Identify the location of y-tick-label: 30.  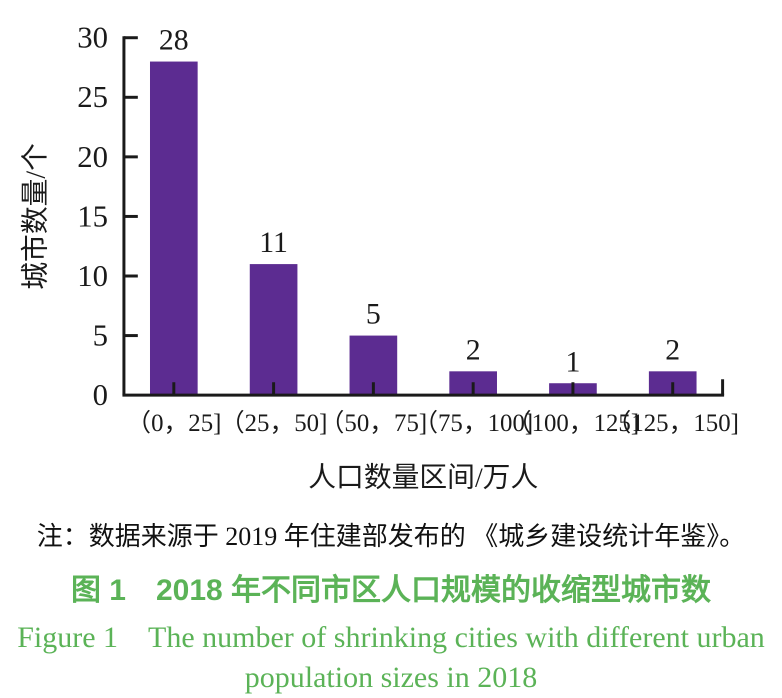
(92, 38).